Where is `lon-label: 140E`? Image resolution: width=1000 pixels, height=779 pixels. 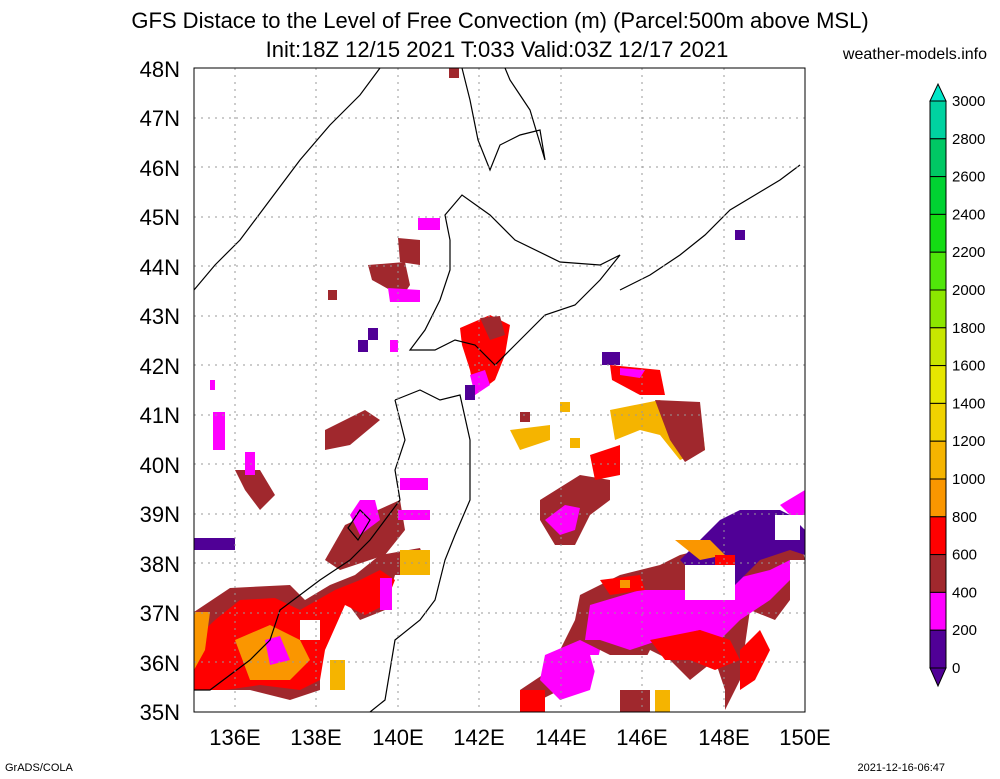 lon-label: 140E is located at coordinates (397, 737).